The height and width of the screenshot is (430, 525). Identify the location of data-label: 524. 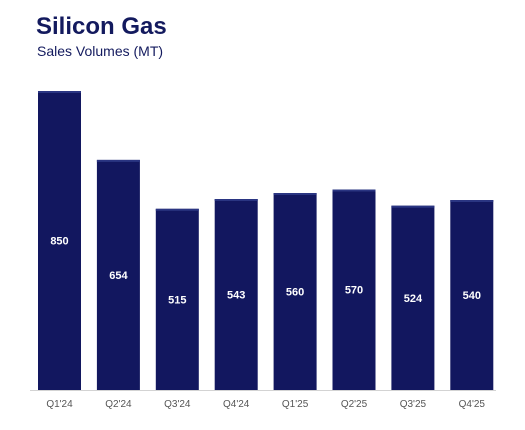
(413, 299).